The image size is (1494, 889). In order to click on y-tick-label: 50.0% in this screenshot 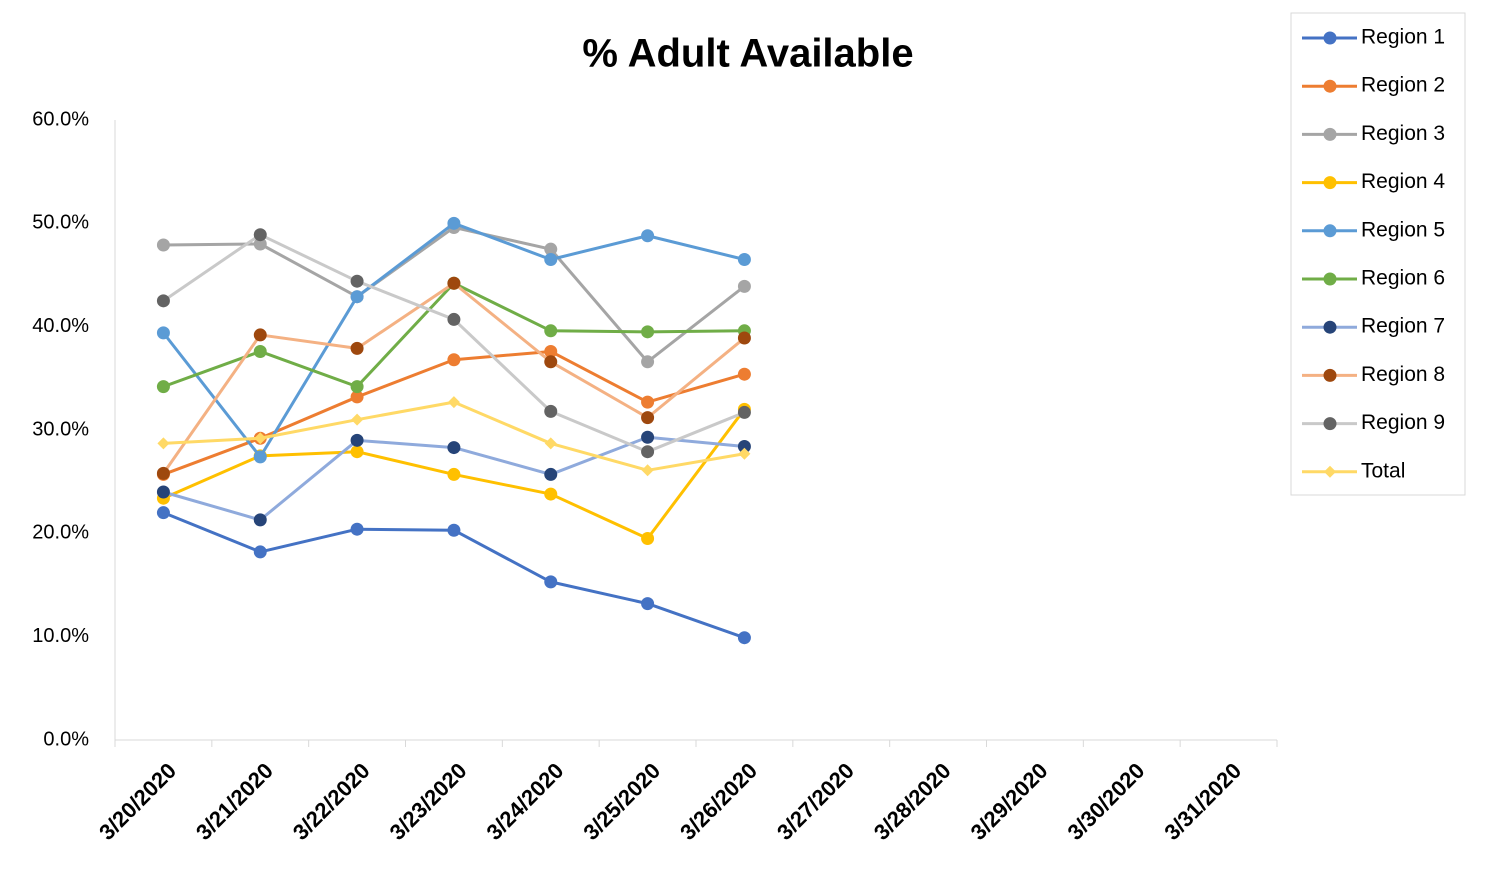, I will do `click(60, 223)`.